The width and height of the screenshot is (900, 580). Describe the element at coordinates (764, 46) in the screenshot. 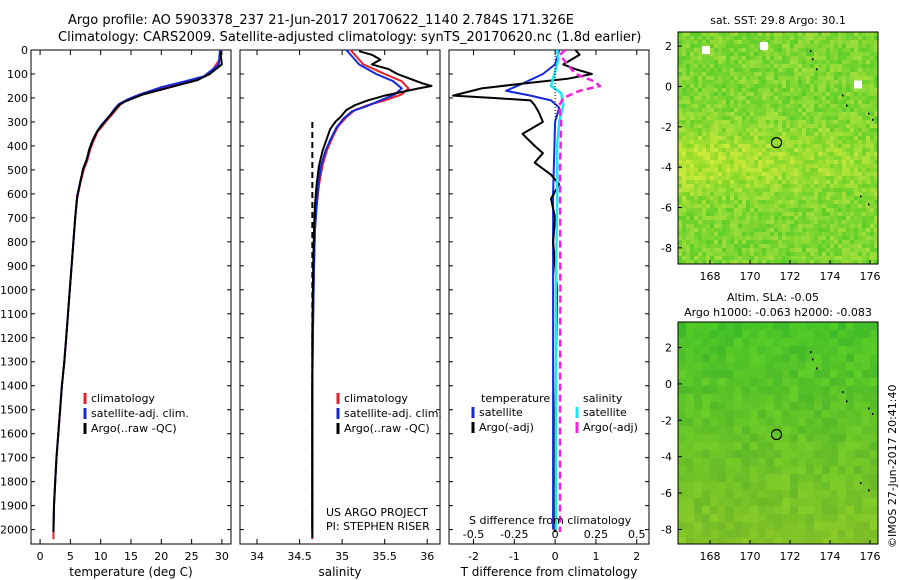

I see `sst-missing-cell` at that location.